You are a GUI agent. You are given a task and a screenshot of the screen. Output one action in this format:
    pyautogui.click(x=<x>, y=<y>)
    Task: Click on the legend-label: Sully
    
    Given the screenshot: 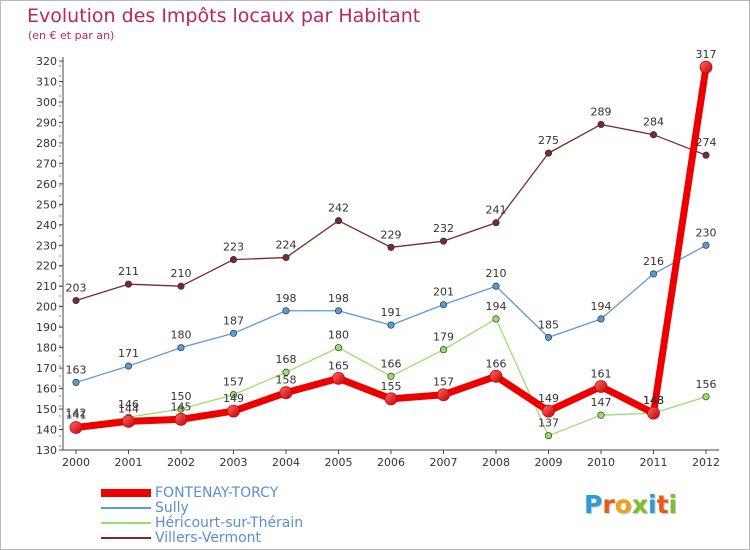 What is the action you would take?
    pyautogui.click(x=172, y=508)
    